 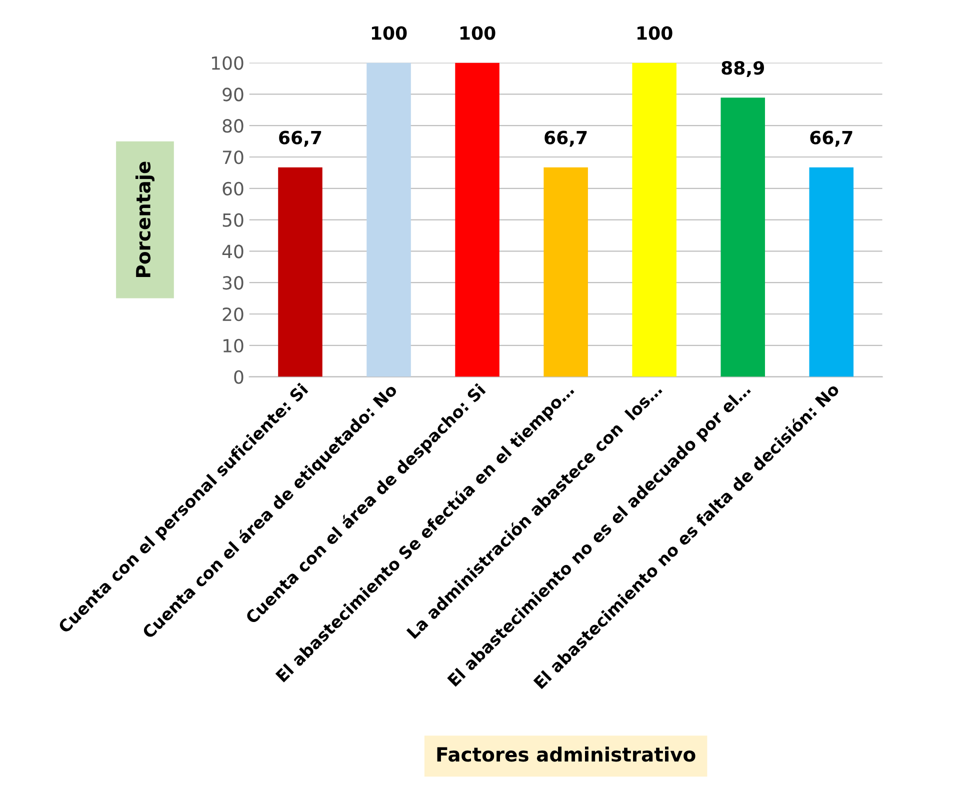 What do you see at coordinates (239, 377) in the screenshot?
I see `y-tick-label: 0` at bounding box center [239, 377].